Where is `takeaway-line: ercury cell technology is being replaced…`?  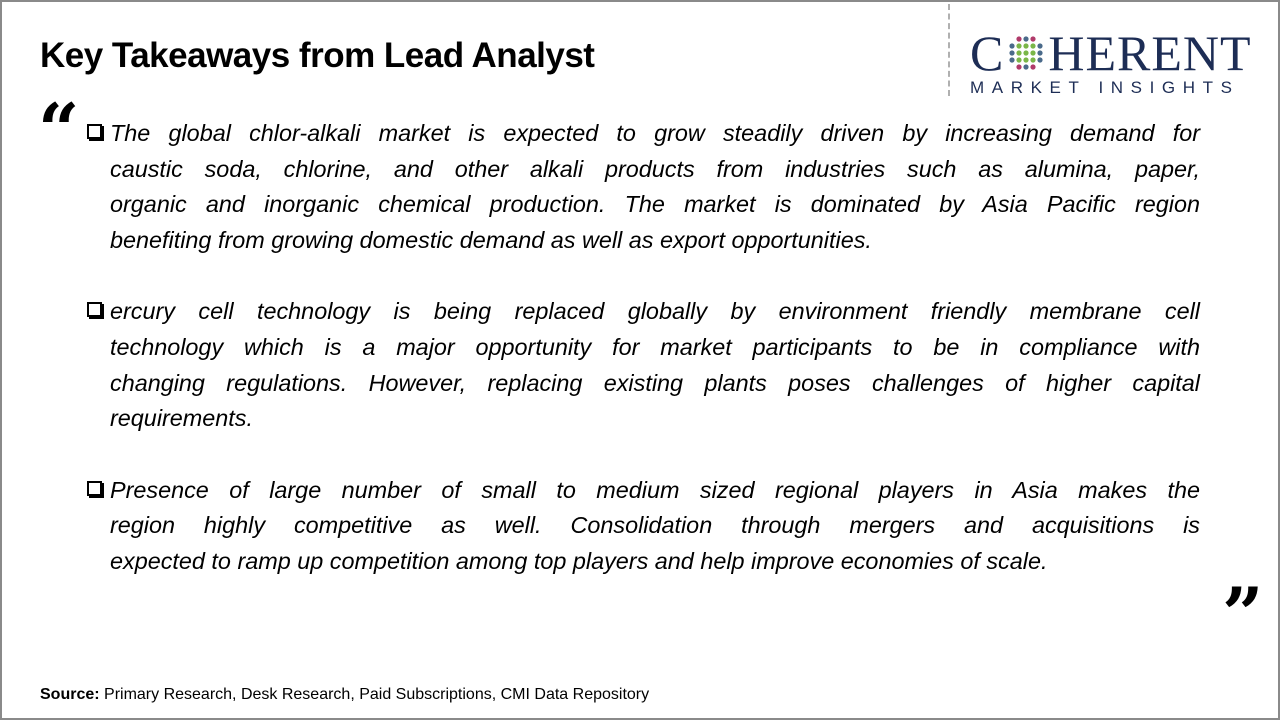 takeaway-line: ercury cell technology is being replaced… is located at coordinates (655, 311).